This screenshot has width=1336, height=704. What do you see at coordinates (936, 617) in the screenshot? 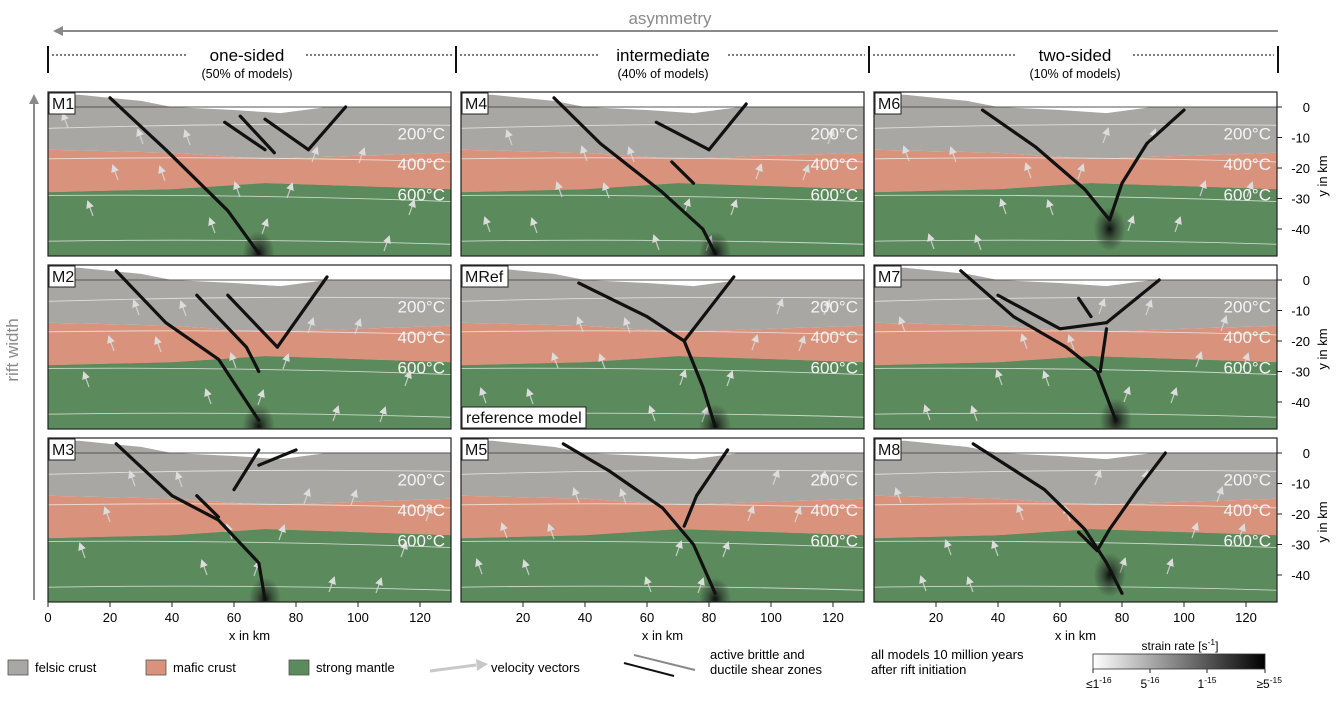
I see `x-tick-label: 20` at bounding box center [936, 617].